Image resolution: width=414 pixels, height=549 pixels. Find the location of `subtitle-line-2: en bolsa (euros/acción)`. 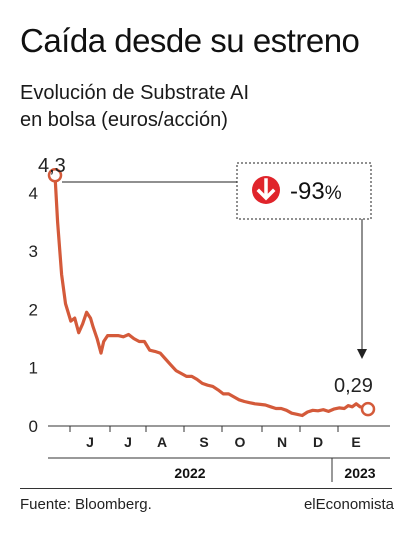

subtitle-line-2: en bolsa (euros/acción) is located at coordinates (124, 120).